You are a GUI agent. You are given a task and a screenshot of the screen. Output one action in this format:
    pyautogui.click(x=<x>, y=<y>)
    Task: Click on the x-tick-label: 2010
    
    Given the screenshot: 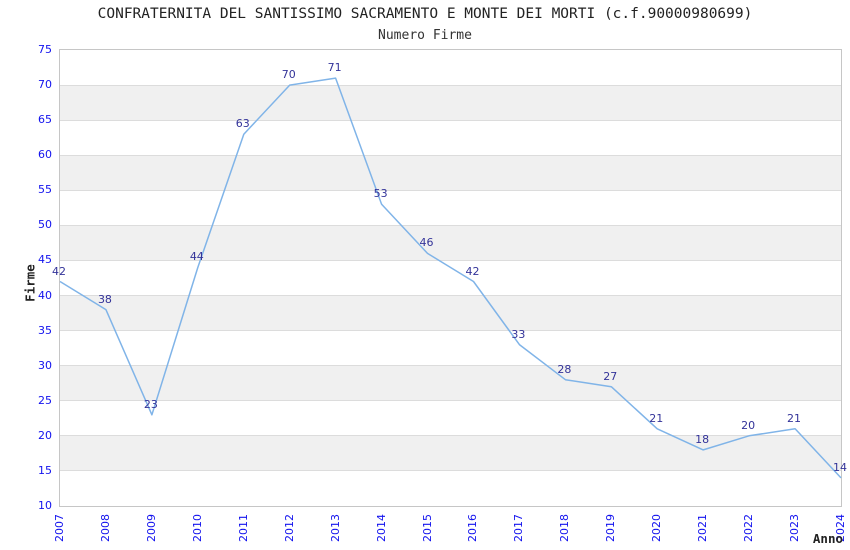 What is the action you would take?
    pyautogui.click(x=197, y=528)
    